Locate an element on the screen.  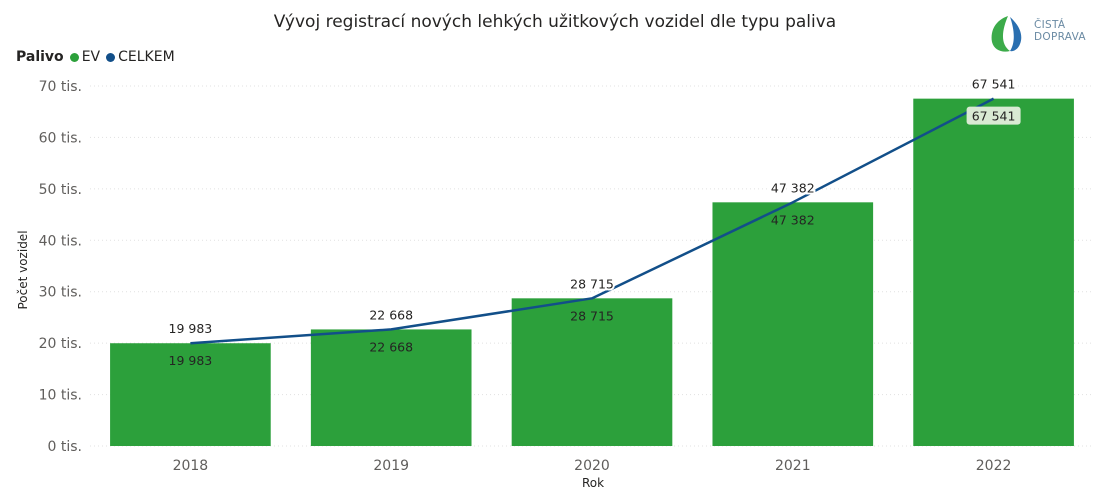
x-tick-label: 2019 is located at coordinates (391, 466).